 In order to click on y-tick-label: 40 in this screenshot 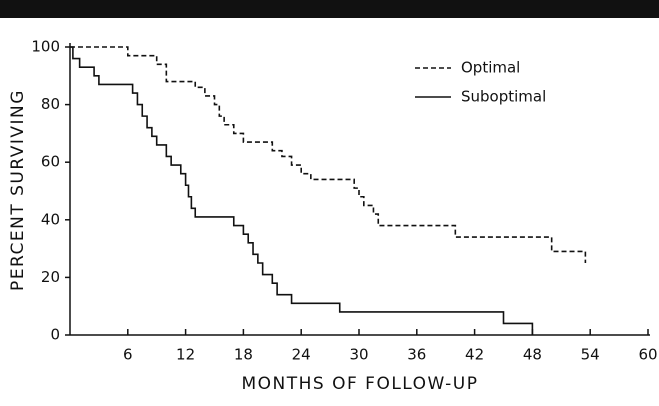, I will do `click(50, 219)`.